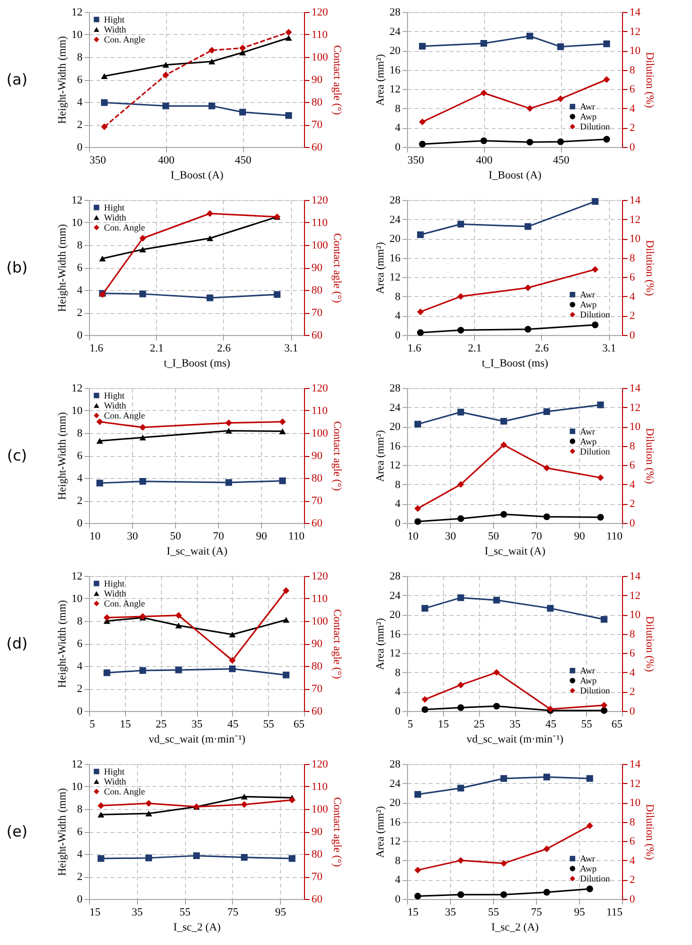 The image size is (692, 945). What do you see at coordinates (98, 160) in the screenshot?
I see `x-tick-label: 350` at bounding box center [98, 160].